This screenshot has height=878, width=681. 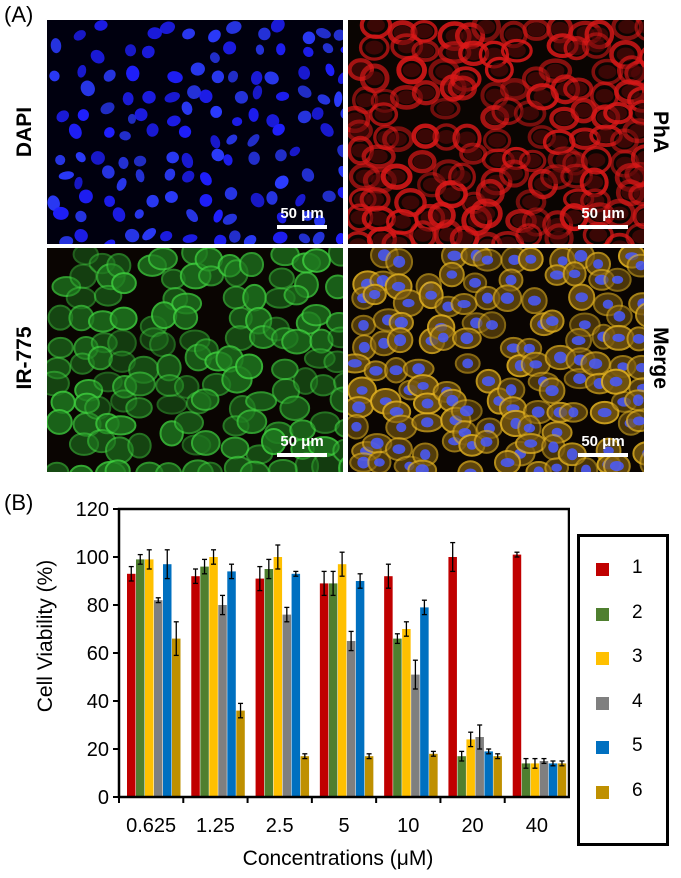 What do you see at coordinates (24, 358) in the screenshot?
I see `ir775-label: IR-775` at bounding box center [24, 358].